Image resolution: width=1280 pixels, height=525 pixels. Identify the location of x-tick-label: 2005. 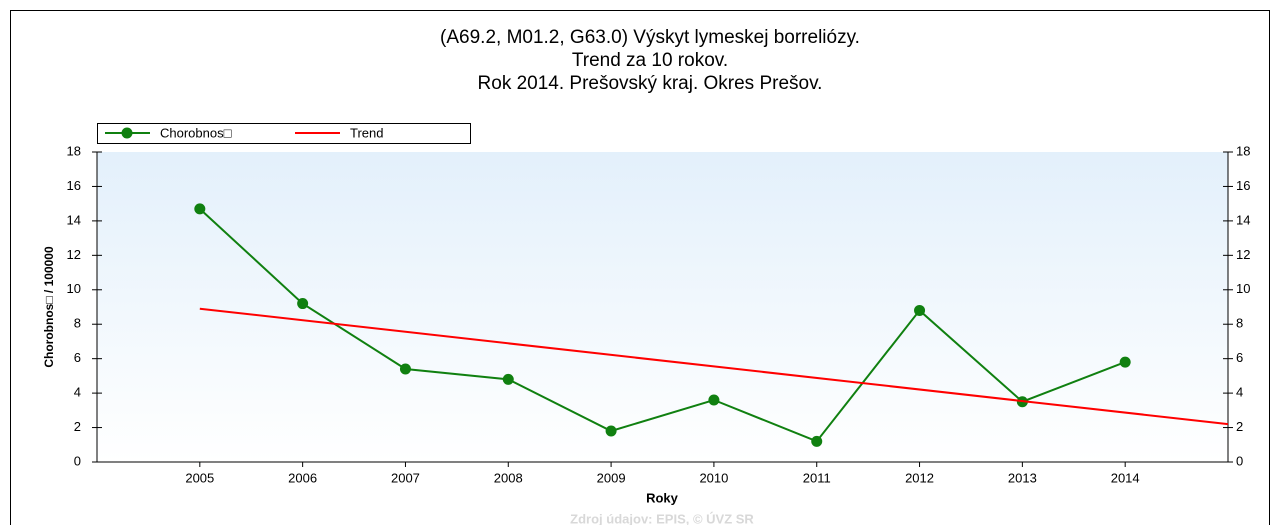
(199, 477).